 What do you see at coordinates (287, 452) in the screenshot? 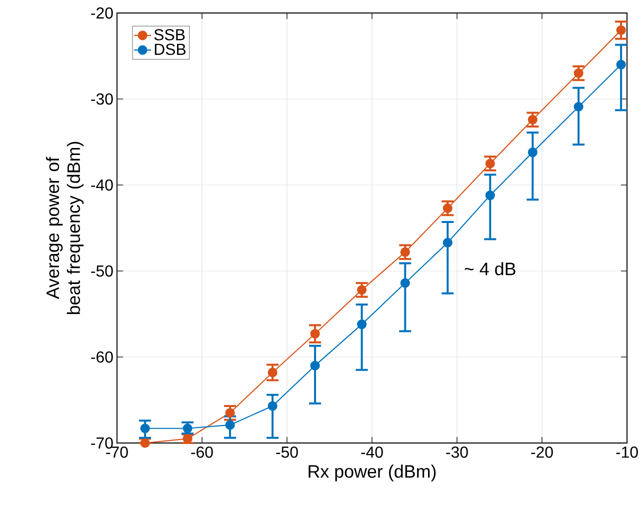
I see `x-tick-label: -50` at bounding box center [287, 452].